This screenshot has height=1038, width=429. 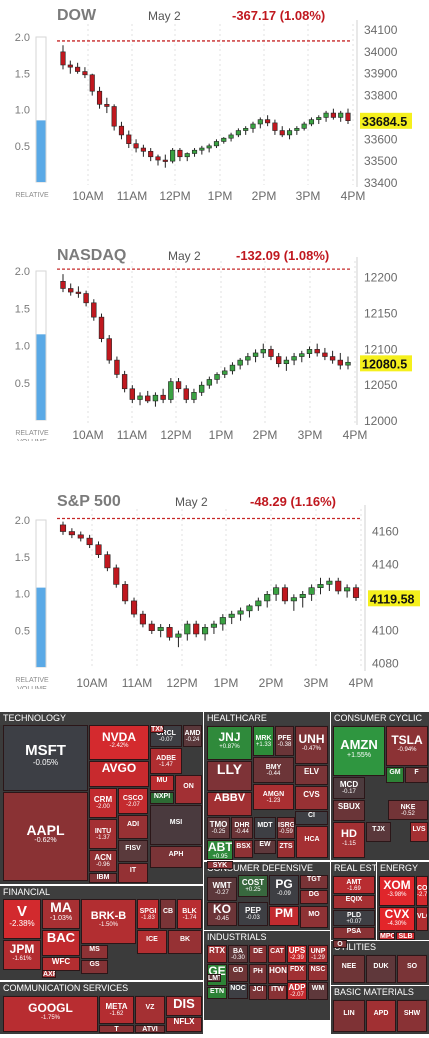 I want to click on heatmap-tile: ADBE -1.47, so click(x=166, y=761).